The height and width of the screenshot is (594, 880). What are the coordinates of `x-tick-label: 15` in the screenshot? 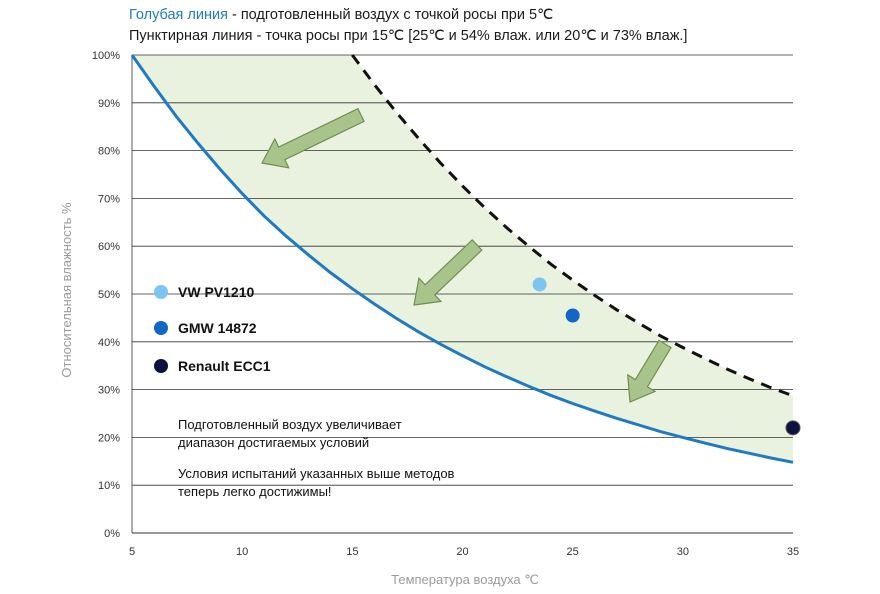 It's located at (352, 552).